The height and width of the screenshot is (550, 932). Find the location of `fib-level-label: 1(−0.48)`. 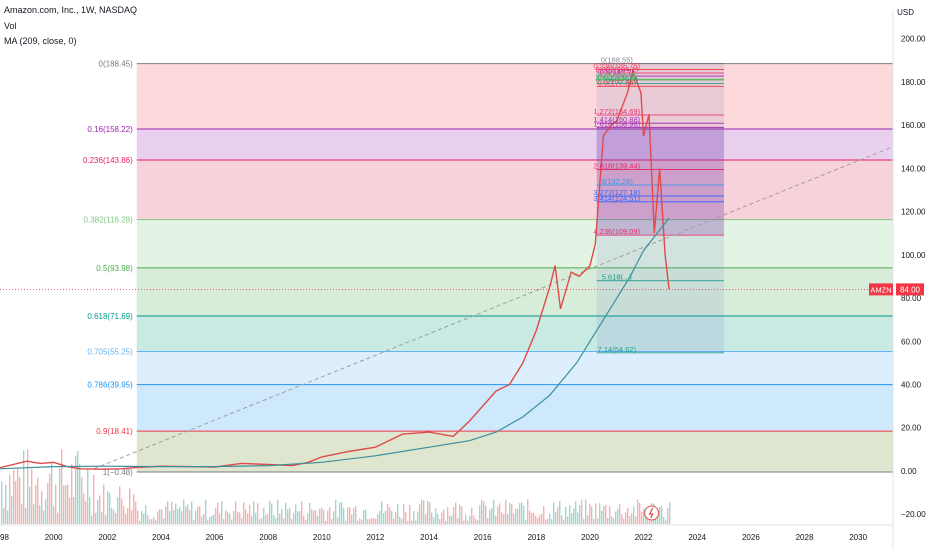

fib-level-label: 1(−0.48) is located at coordinates (118, 472).